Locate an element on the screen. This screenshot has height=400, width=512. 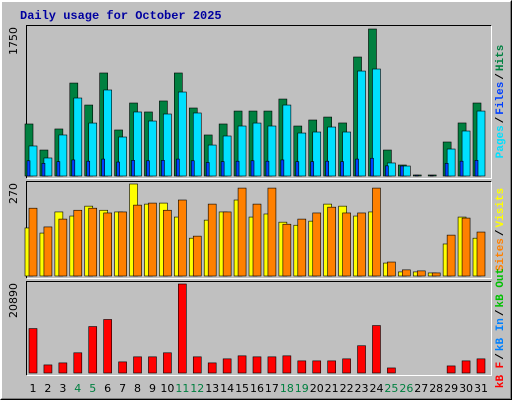
x-tick-label: 18 is located at coordinates (287, 388).